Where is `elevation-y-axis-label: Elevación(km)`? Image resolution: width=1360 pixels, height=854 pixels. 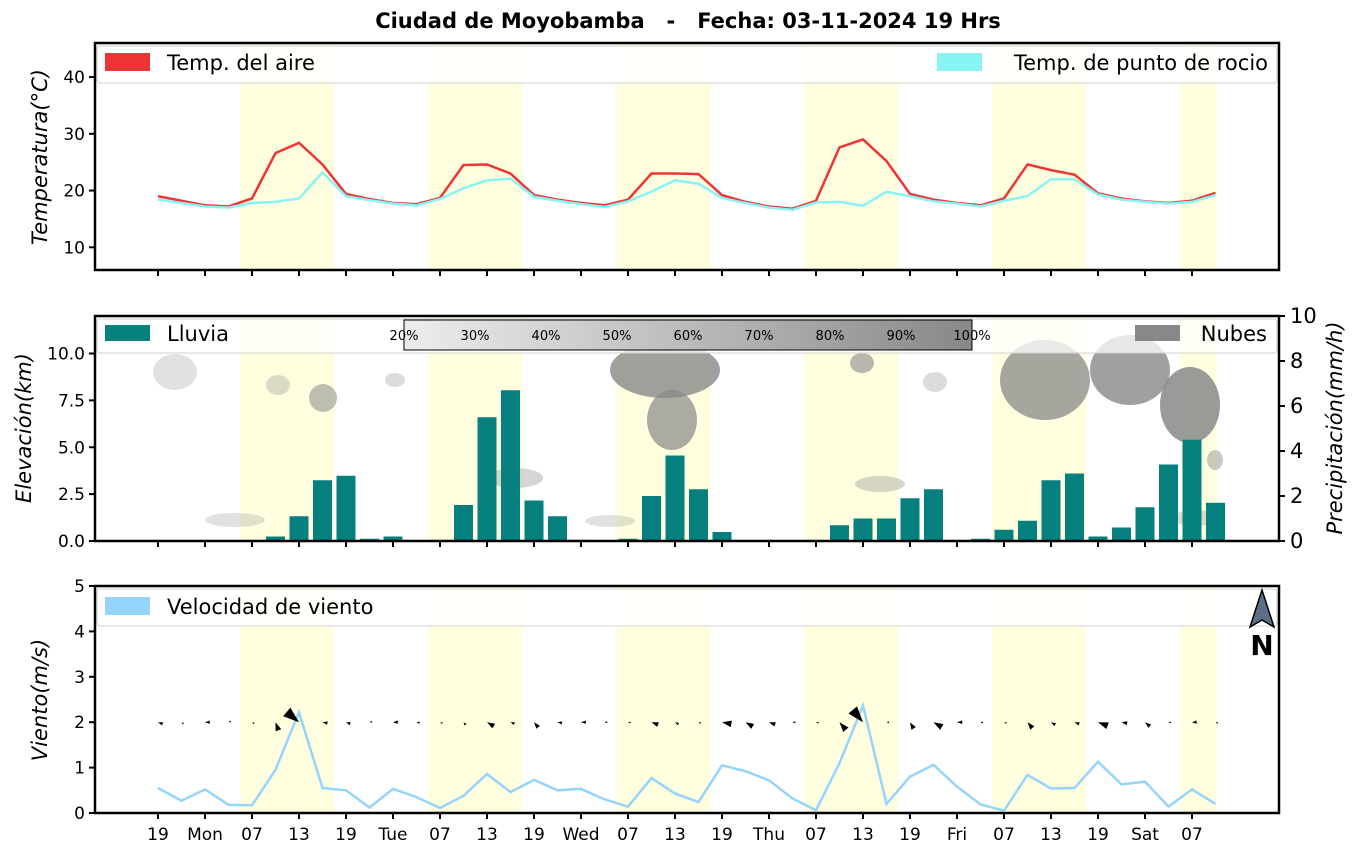 elevation-y-axis-label: Elevación(km) is located at coordinates (24, 428).